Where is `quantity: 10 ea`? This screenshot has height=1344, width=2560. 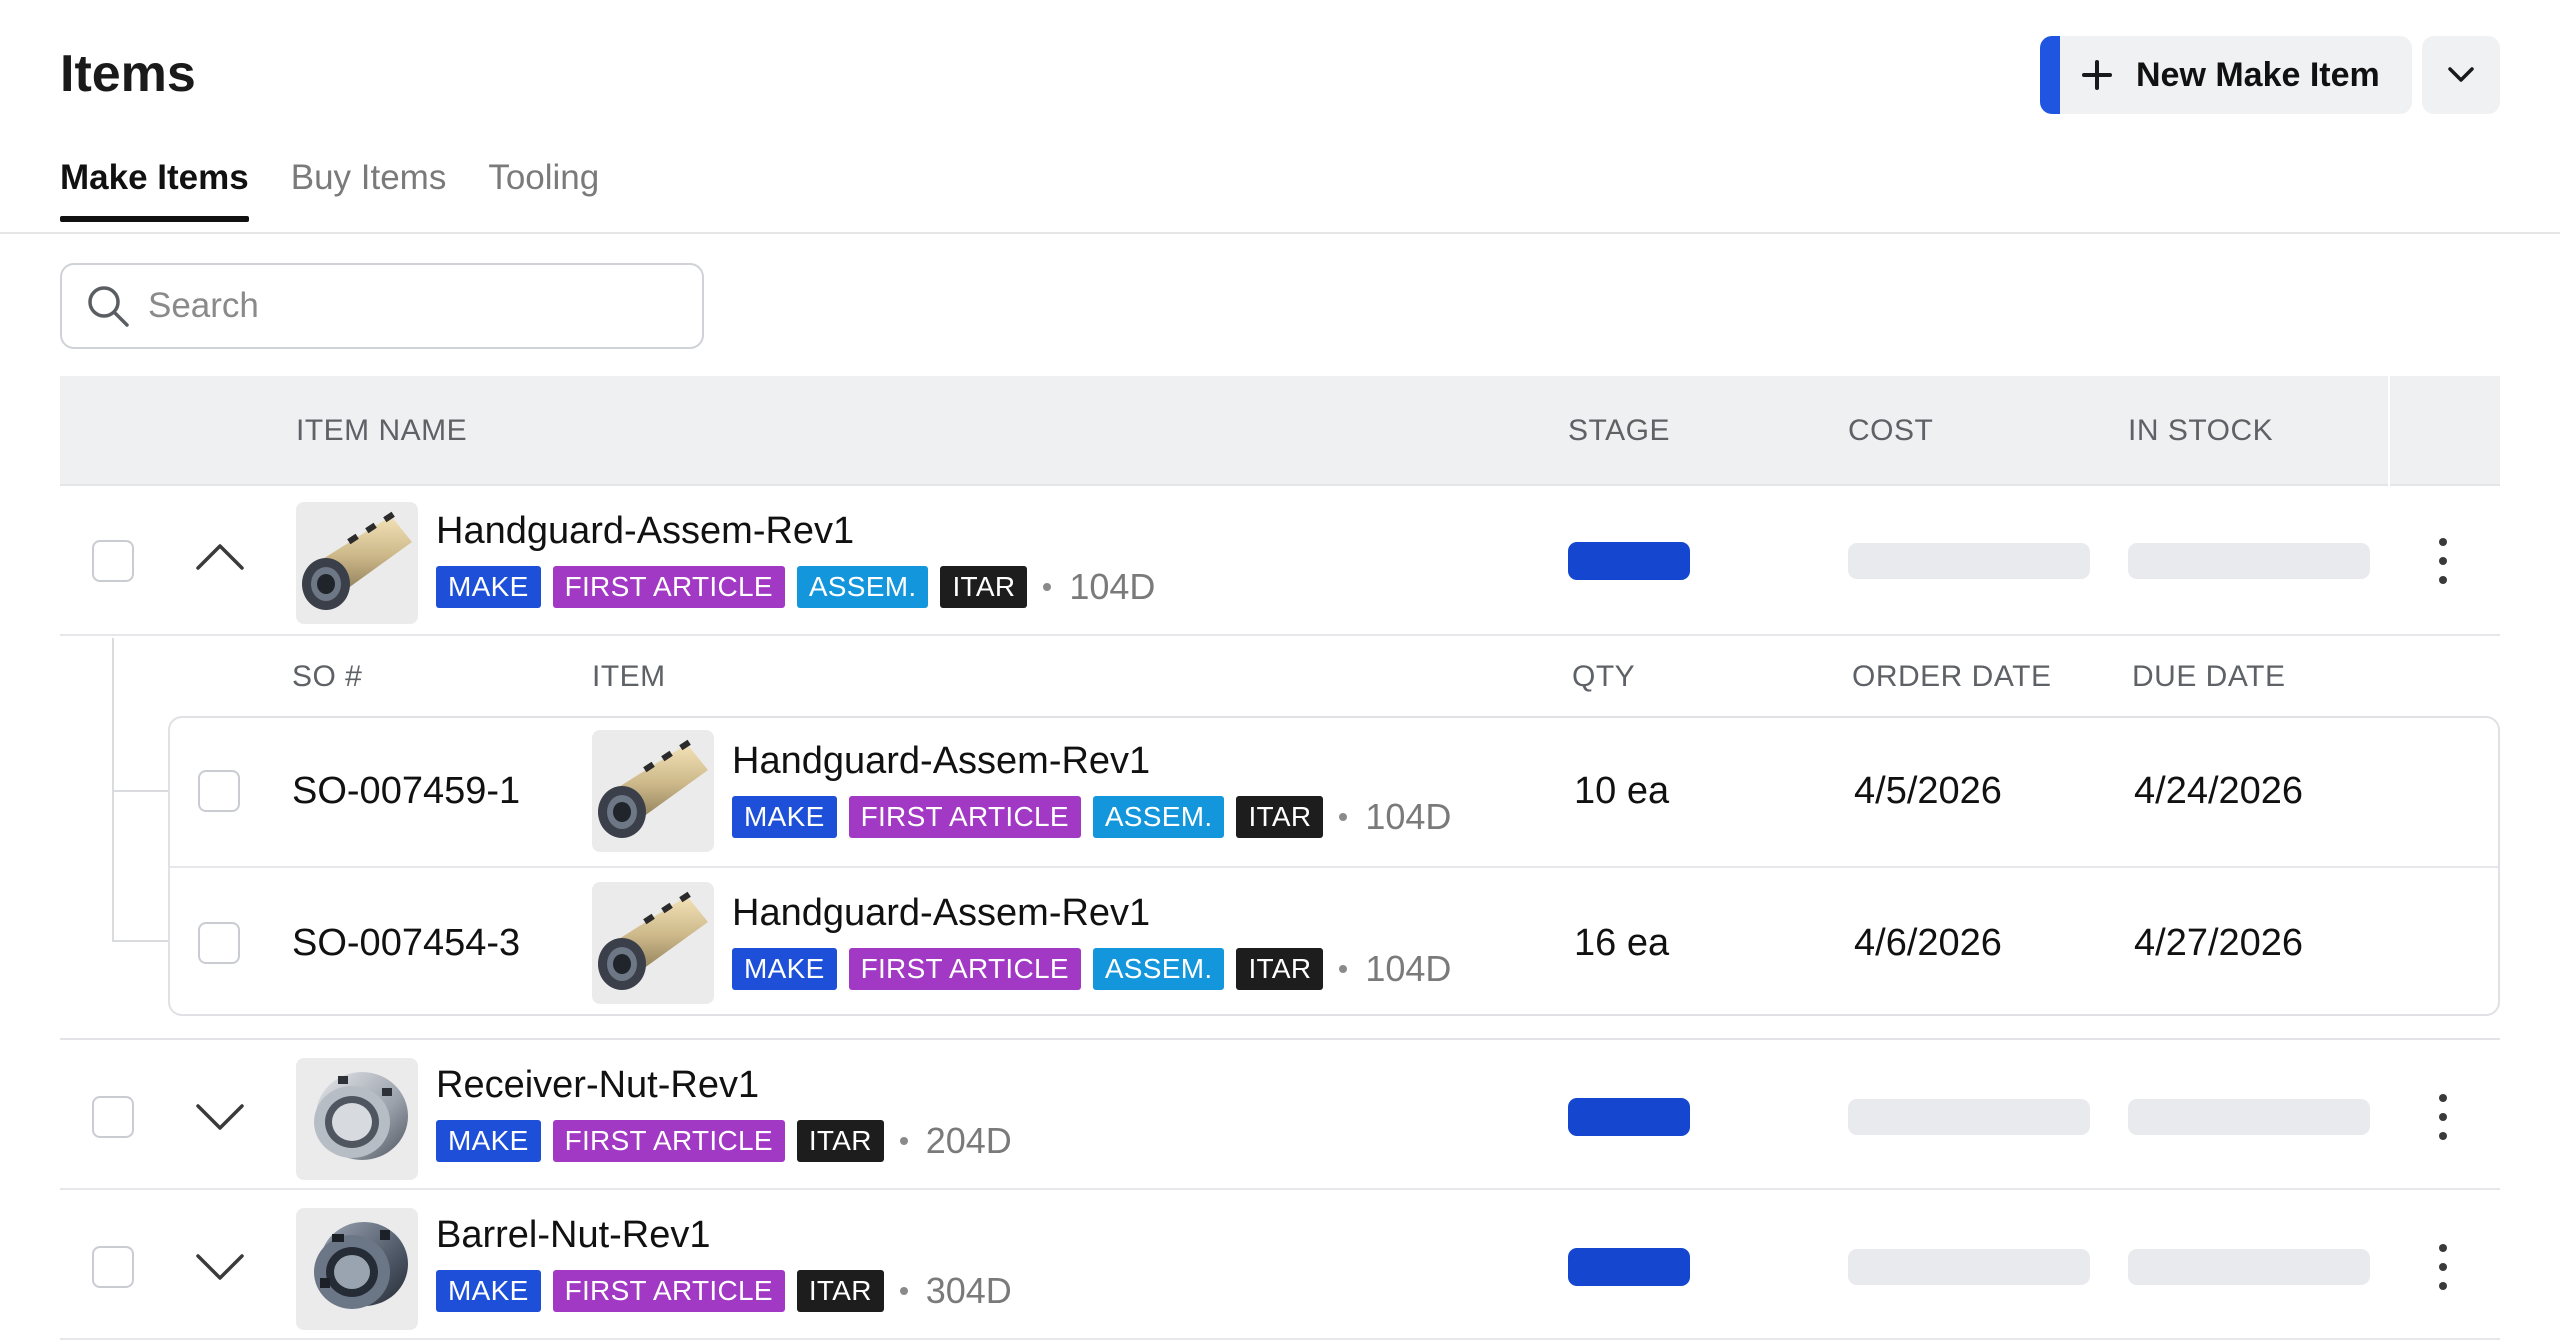 quantity: 10 ea is located at coordinates (1622, 791).